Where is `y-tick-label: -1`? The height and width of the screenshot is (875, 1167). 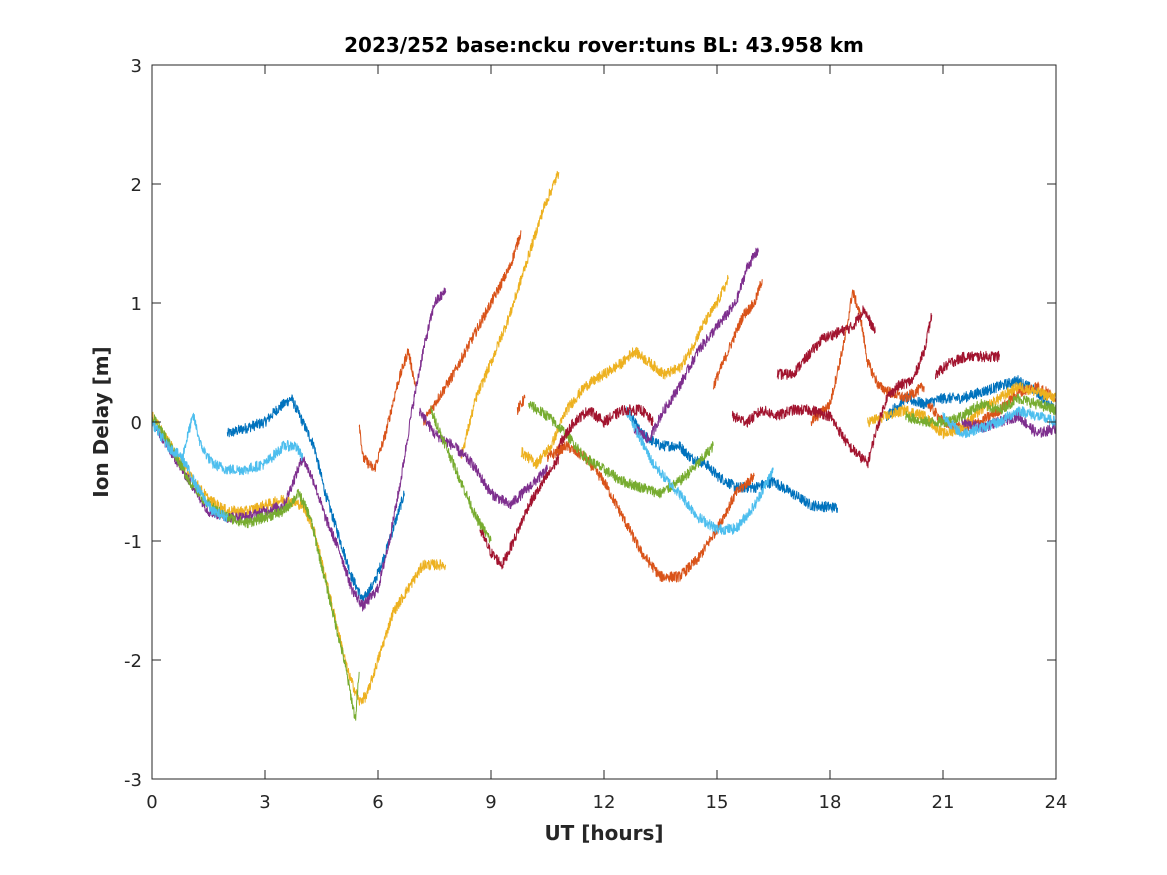 y-tick-label: -1 is located at coordinates (133, 542).